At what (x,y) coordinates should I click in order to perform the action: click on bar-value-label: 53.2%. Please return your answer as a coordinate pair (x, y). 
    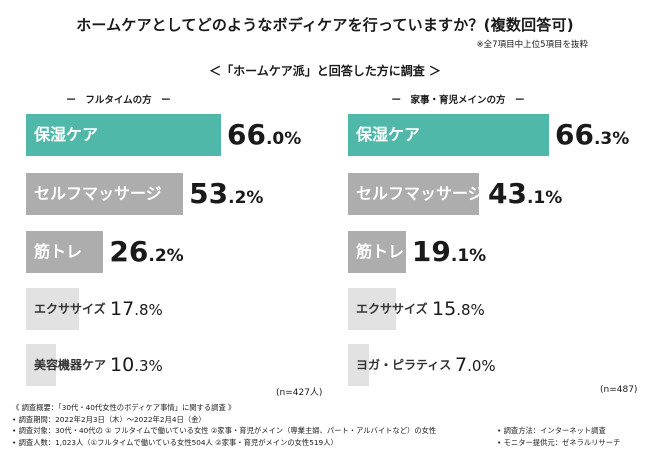
    Looking at the image, I should click on (226, 193).